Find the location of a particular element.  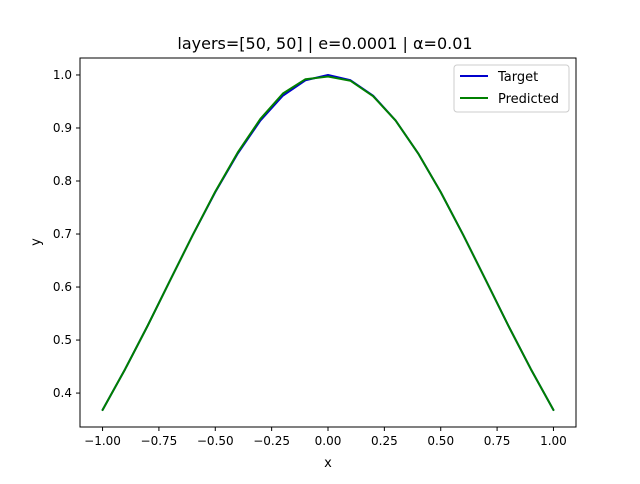

x-tick-label: −0.50 is located at coordinates (215, 441).